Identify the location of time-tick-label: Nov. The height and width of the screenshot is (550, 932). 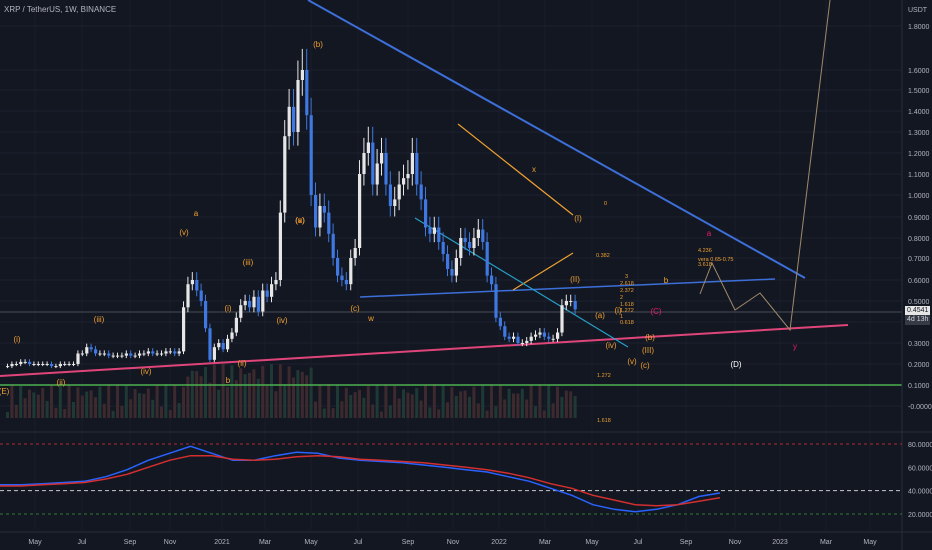
(170, 542).